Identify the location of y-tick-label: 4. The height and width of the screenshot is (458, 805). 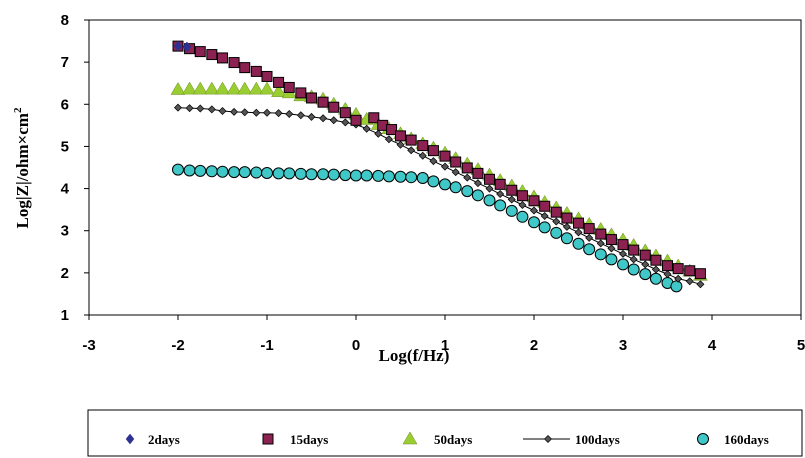
(65, 189).